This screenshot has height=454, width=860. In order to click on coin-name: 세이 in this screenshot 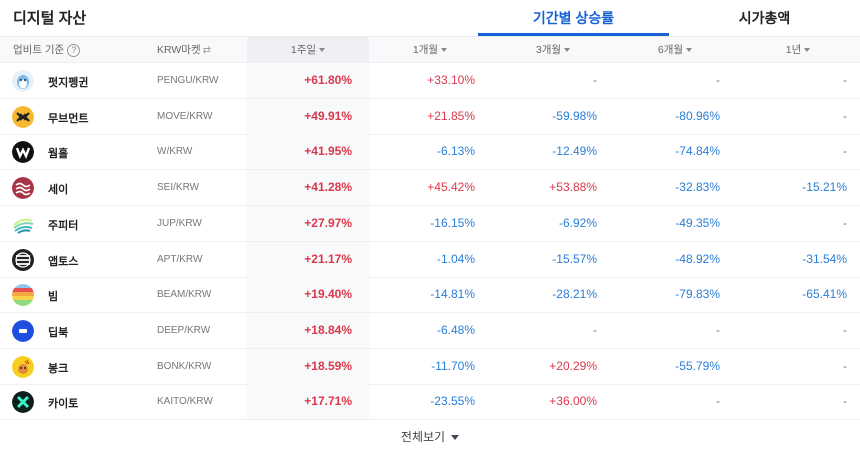, I will do `click(58, 190)`.